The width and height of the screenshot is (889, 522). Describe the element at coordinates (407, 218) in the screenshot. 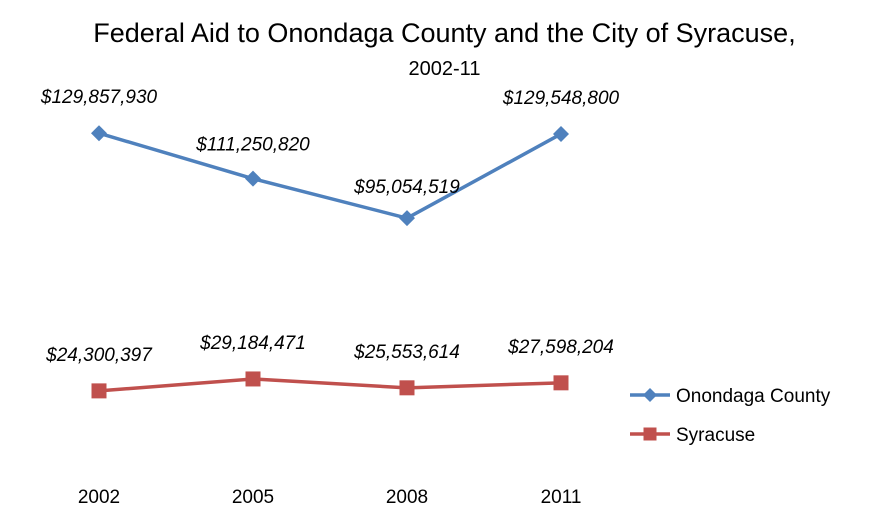

I see `data-point-onondaga-county-2008` at that location.